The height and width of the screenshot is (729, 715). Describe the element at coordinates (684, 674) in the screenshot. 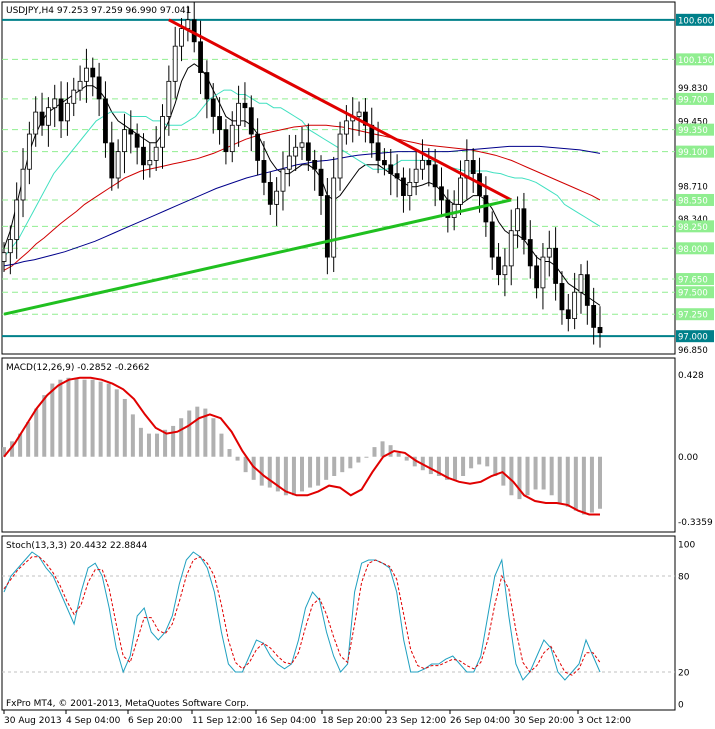

I see `stoch-axis-label: 20` at that location.